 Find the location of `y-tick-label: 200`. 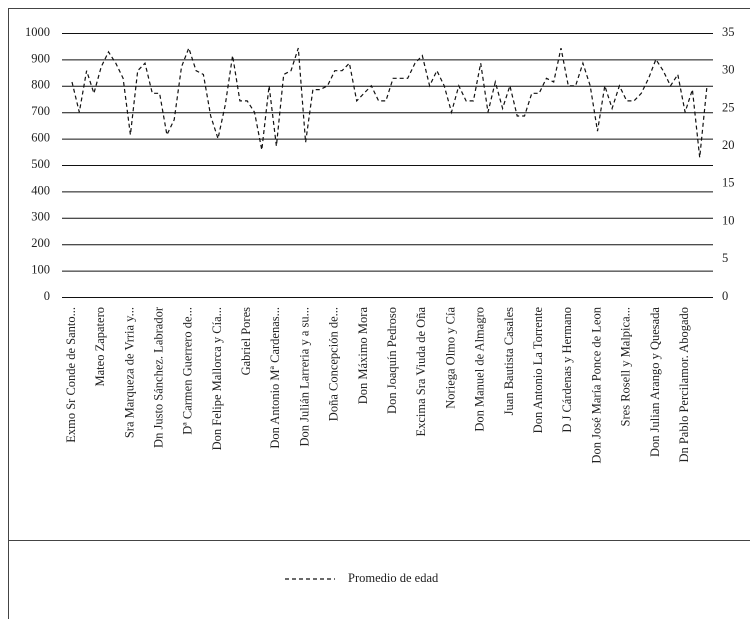

y-tick-label: 200 is located at coordinates (40, 243).